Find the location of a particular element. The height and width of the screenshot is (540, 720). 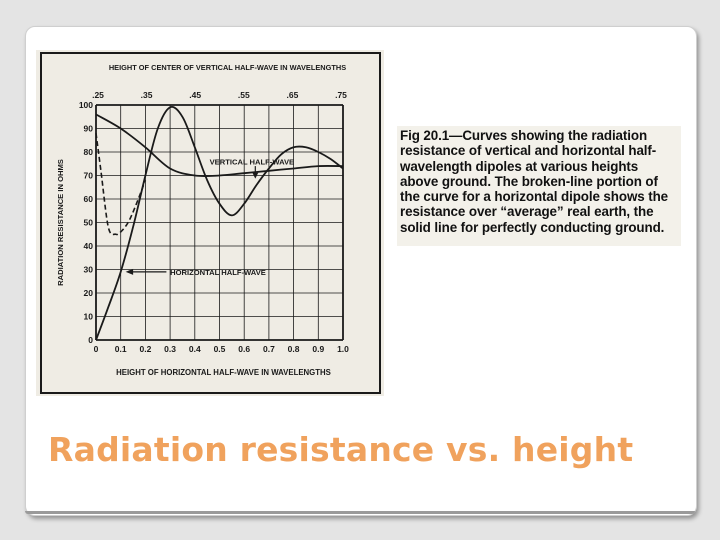

series-line-vertical is located at coordinates (219, 145).